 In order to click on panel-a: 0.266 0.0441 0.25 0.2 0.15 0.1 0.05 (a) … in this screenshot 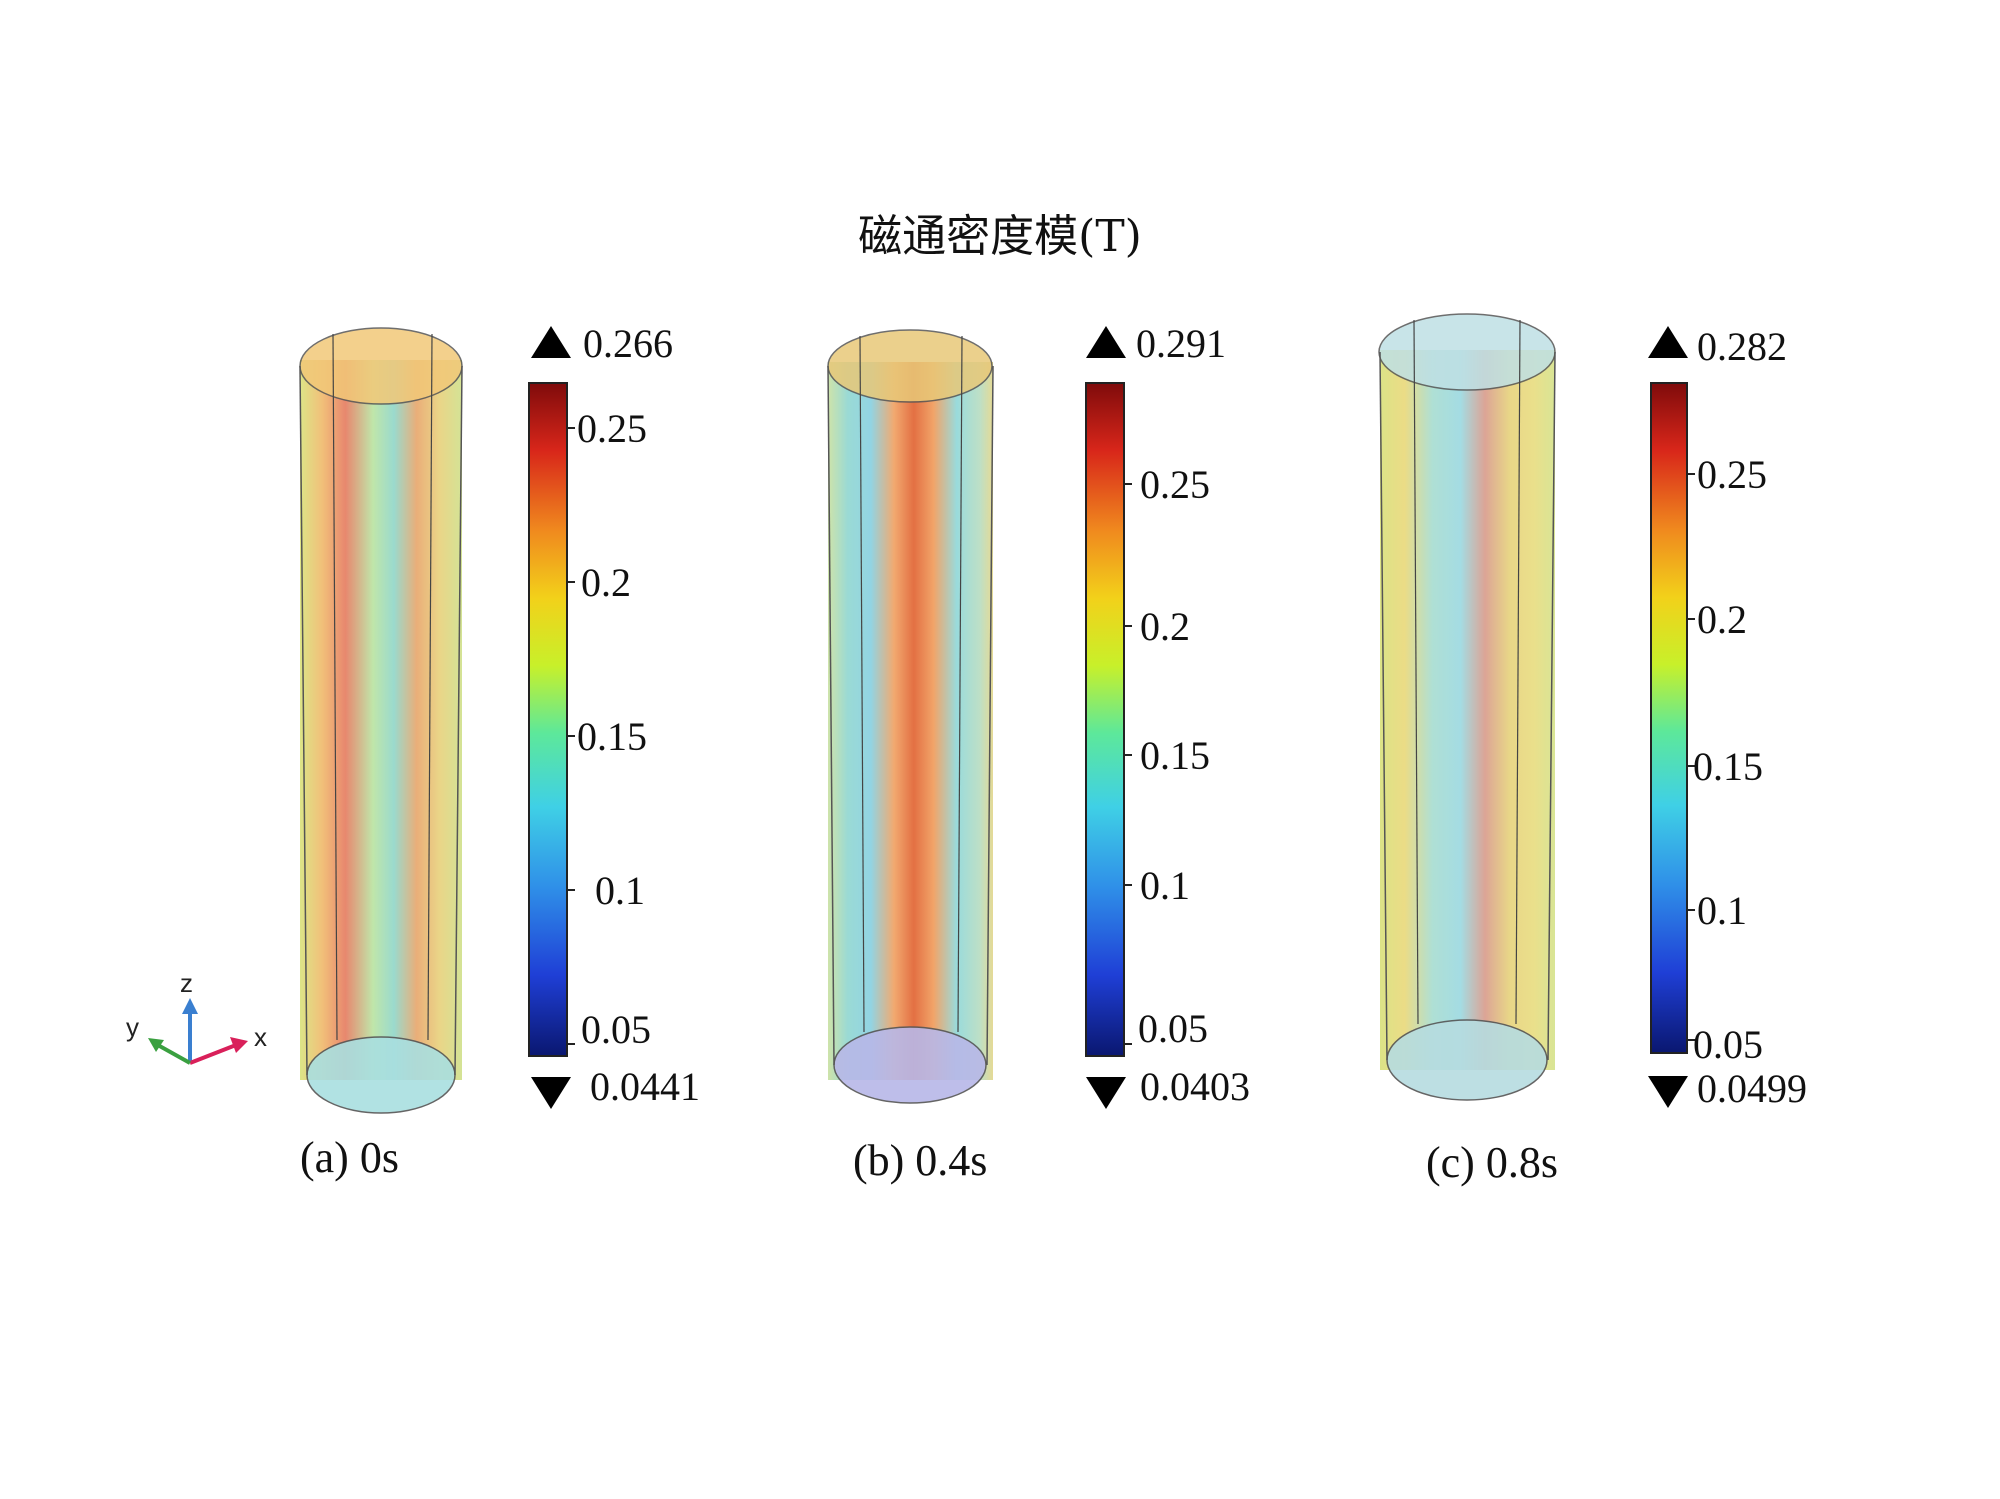, I will do `click(499, 751)`.